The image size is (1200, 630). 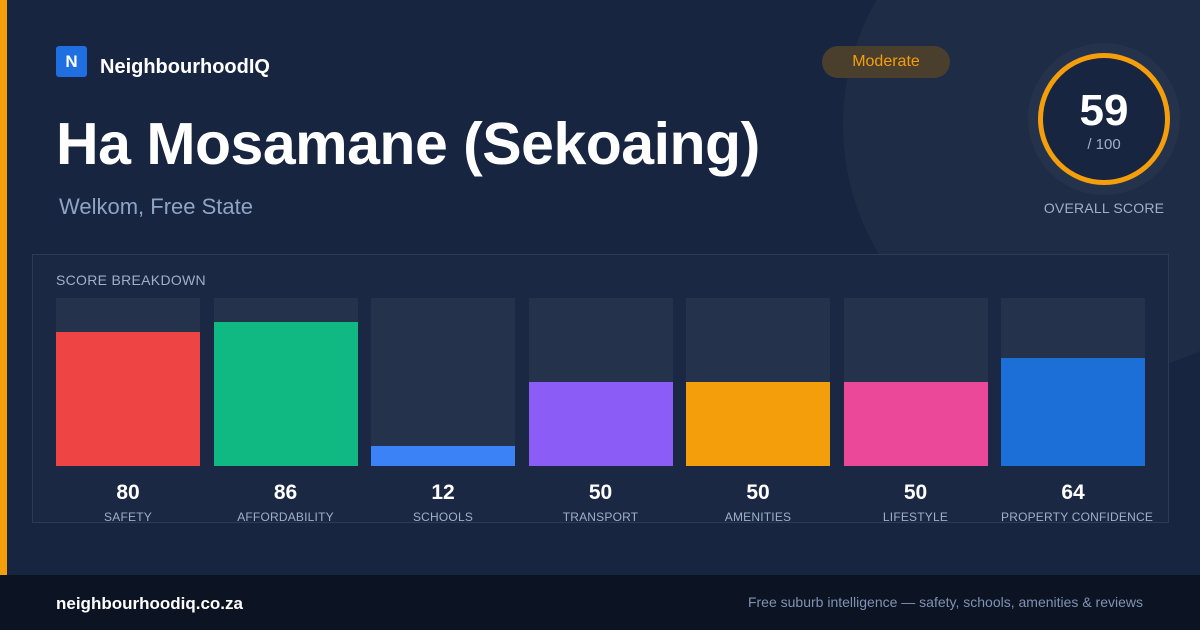 I want to click on bar-value: 86, so click(x=285, y=492).